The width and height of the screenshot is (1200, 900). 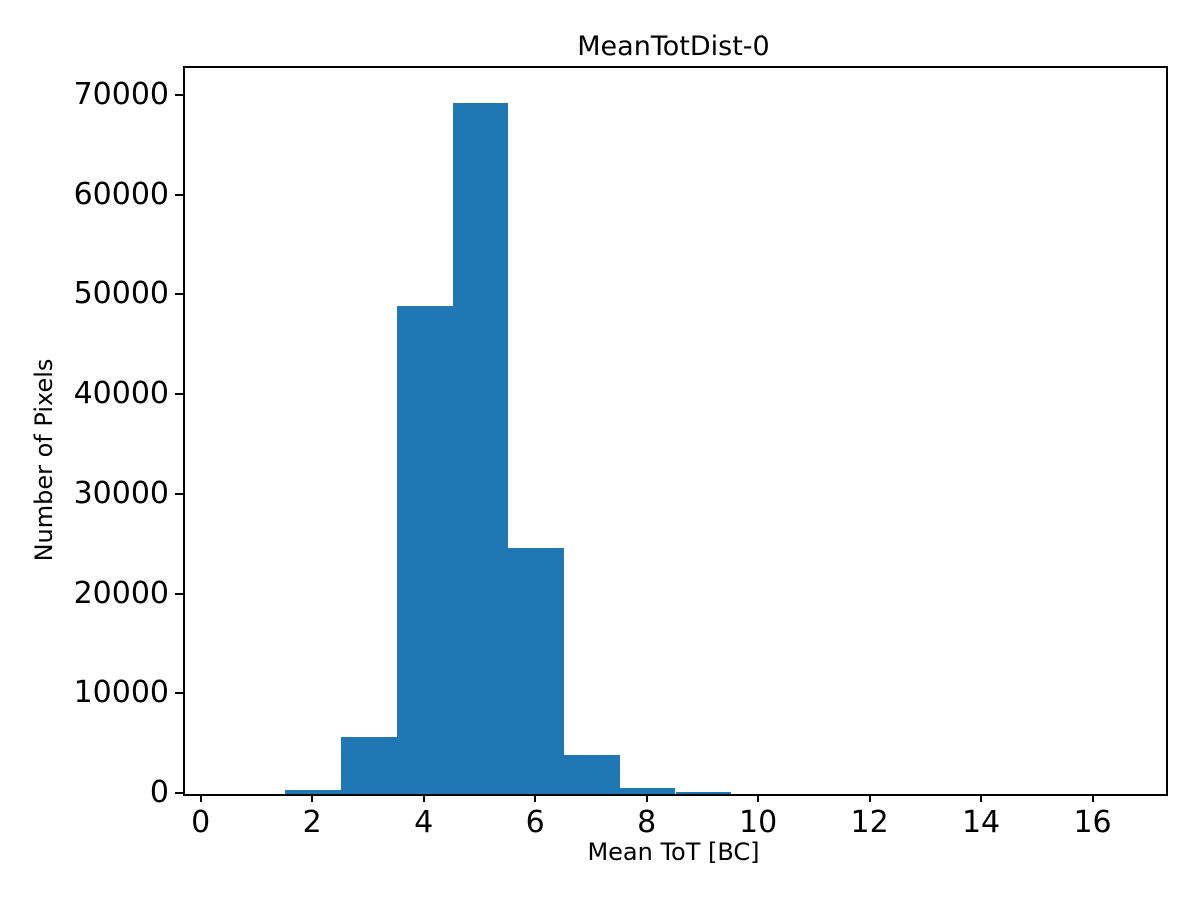 I want to click on x-tick-label: 10, so click(x=758, y=822).